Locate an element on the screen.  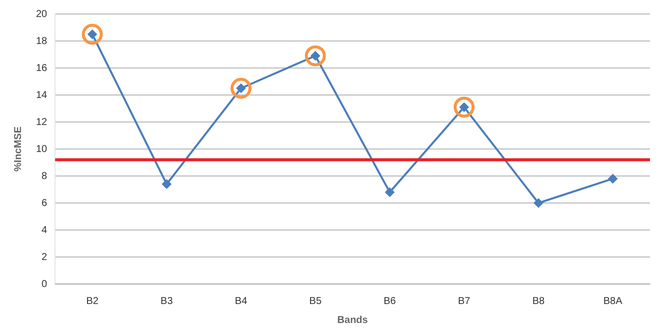
x-tick-label: B7 is located at coordinates (464, 301).